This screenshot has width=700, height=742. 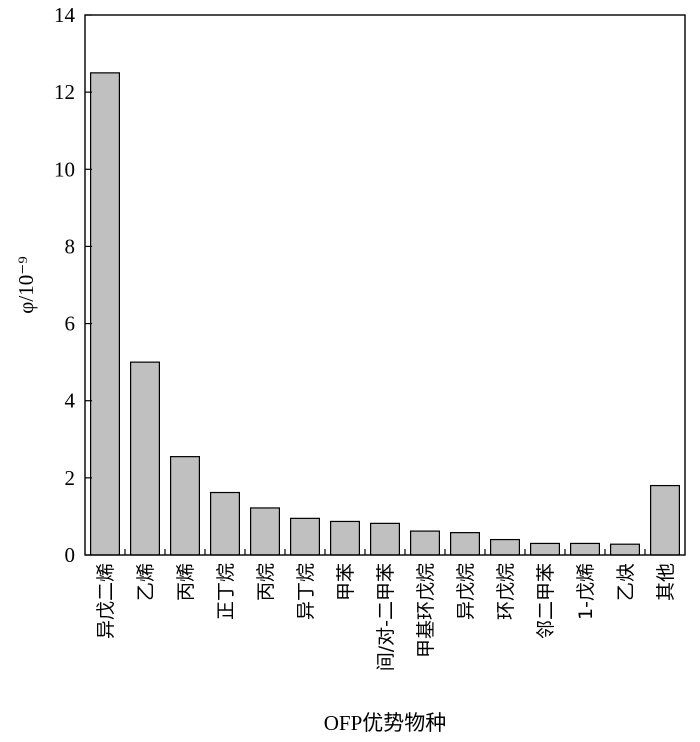 I want to click on y-tick-label: 10, so click(x=64, y=169).